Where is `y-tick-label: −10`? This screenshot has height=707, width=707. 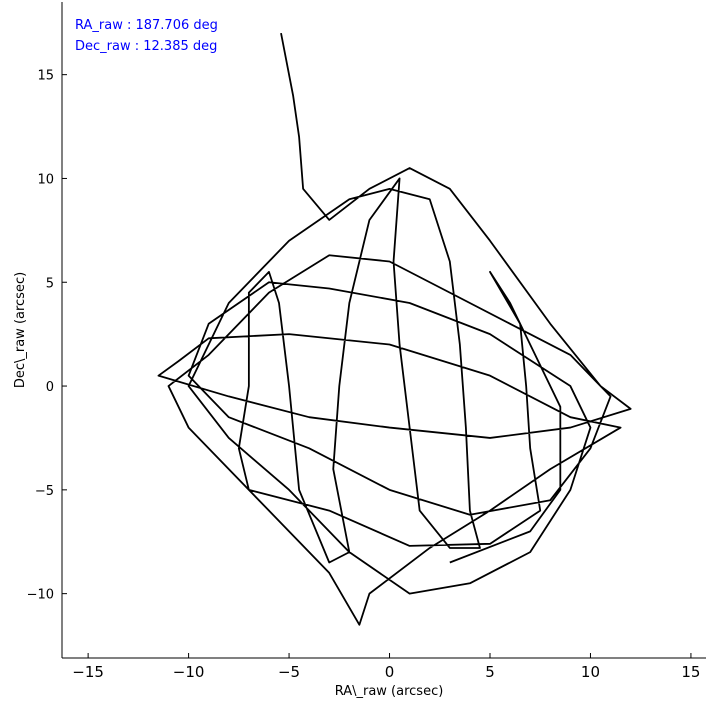
y-tick-label: −10 is located at coordinates (40, 595).